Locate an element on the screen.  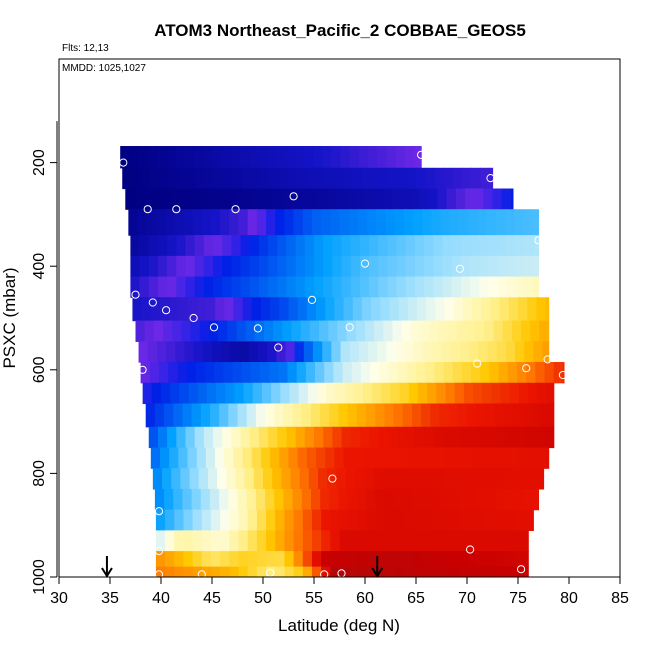
dates-annotation: MMDD: 1025,1027 is located at coordinates (104, 68).